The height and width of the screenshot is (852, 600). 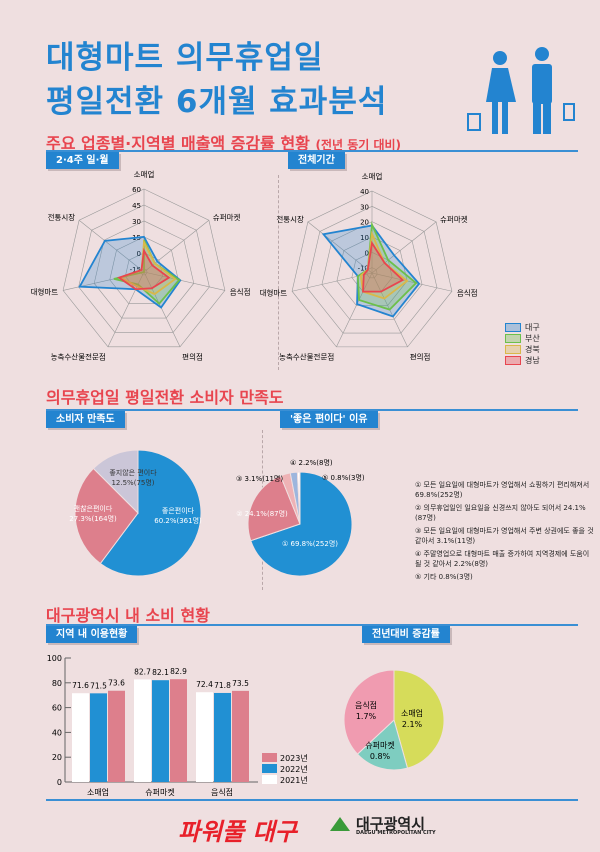 I want to click on radar-tick-label: 10, so click(x=364, y=238).